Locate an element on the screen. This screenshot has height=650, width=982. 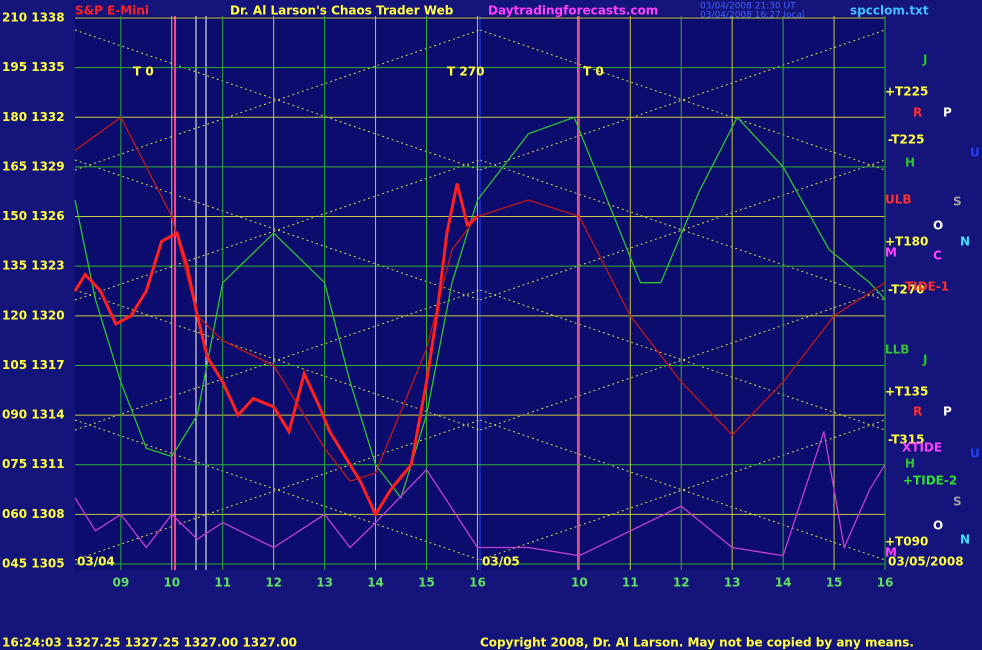
annotation: C is located at coordinates (937, 256).